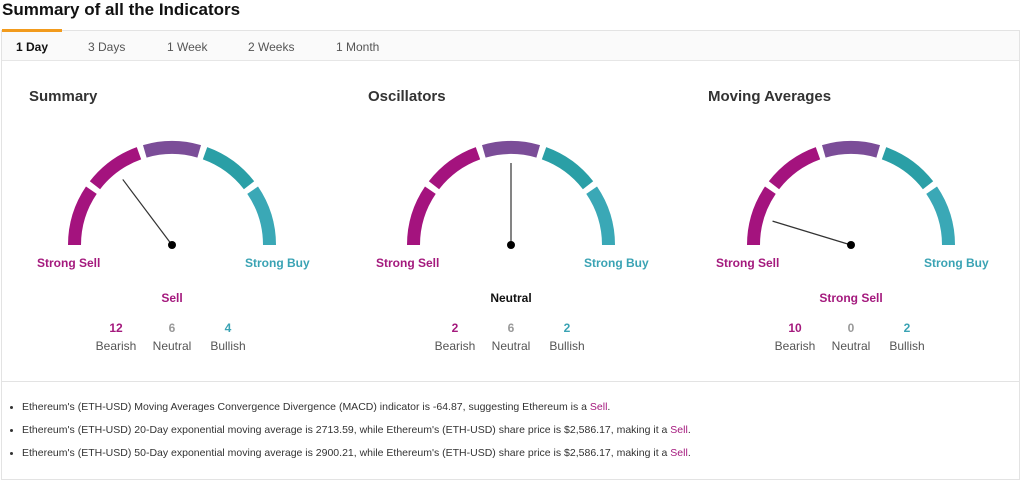  I want to click on panel-title: Summary, so click(63, 96).